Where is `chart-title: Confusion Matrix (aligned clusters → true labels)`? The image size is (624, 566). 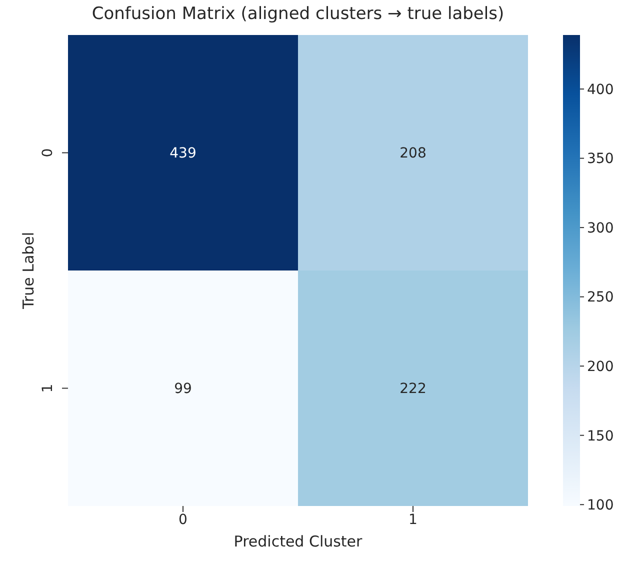 chart-title: Confusion Matrix (aligned clusters → true labels) is located at coordinates (298, 14).